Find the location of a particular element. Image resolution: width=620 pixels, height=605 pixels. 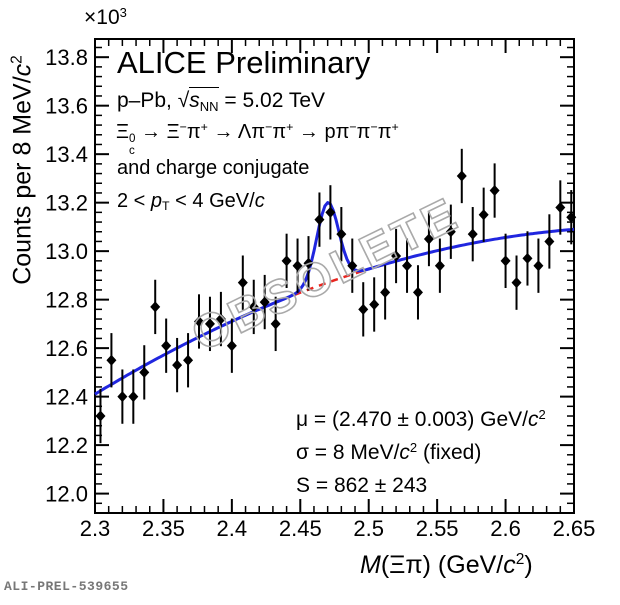

fit-signal-label: S = 862 ± 243 is located at coordinates (362, 485).